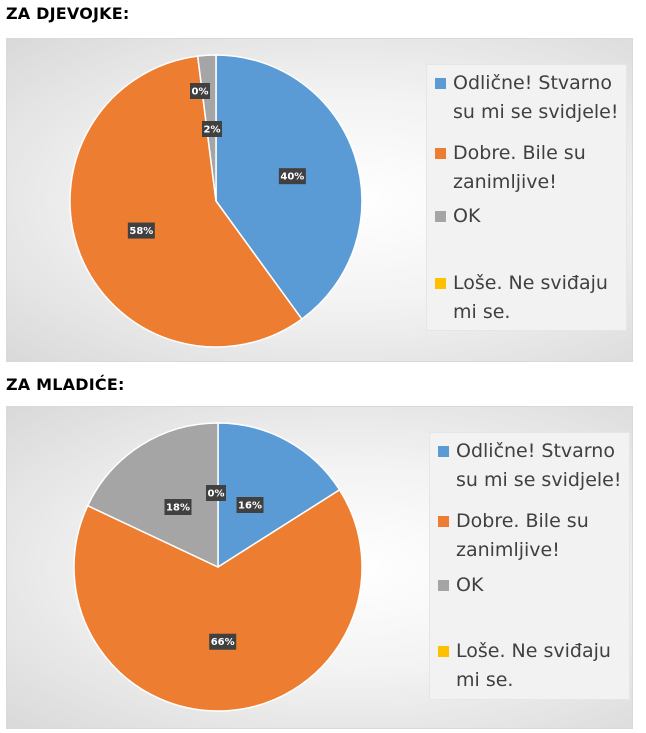  I want to click on svg-text: 18%, so click(178, 508).